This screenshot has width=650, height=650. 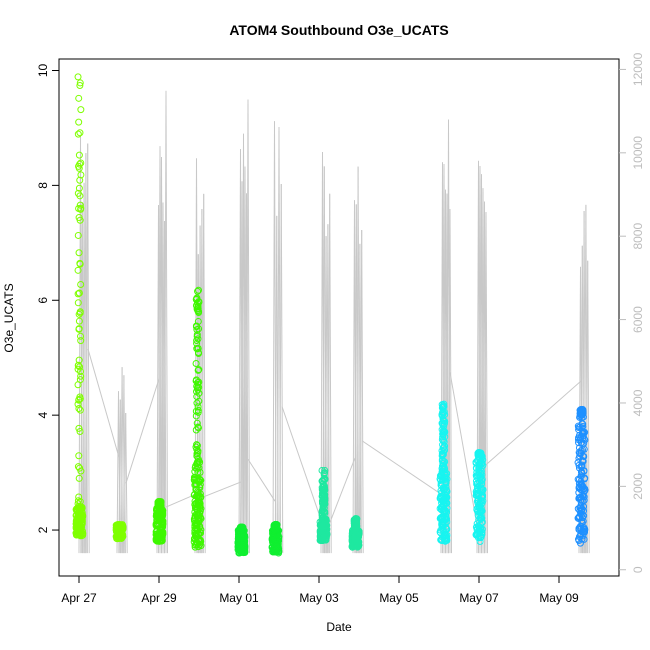 I want to click on y-tick-label: 8, so click(x=43, y=185).